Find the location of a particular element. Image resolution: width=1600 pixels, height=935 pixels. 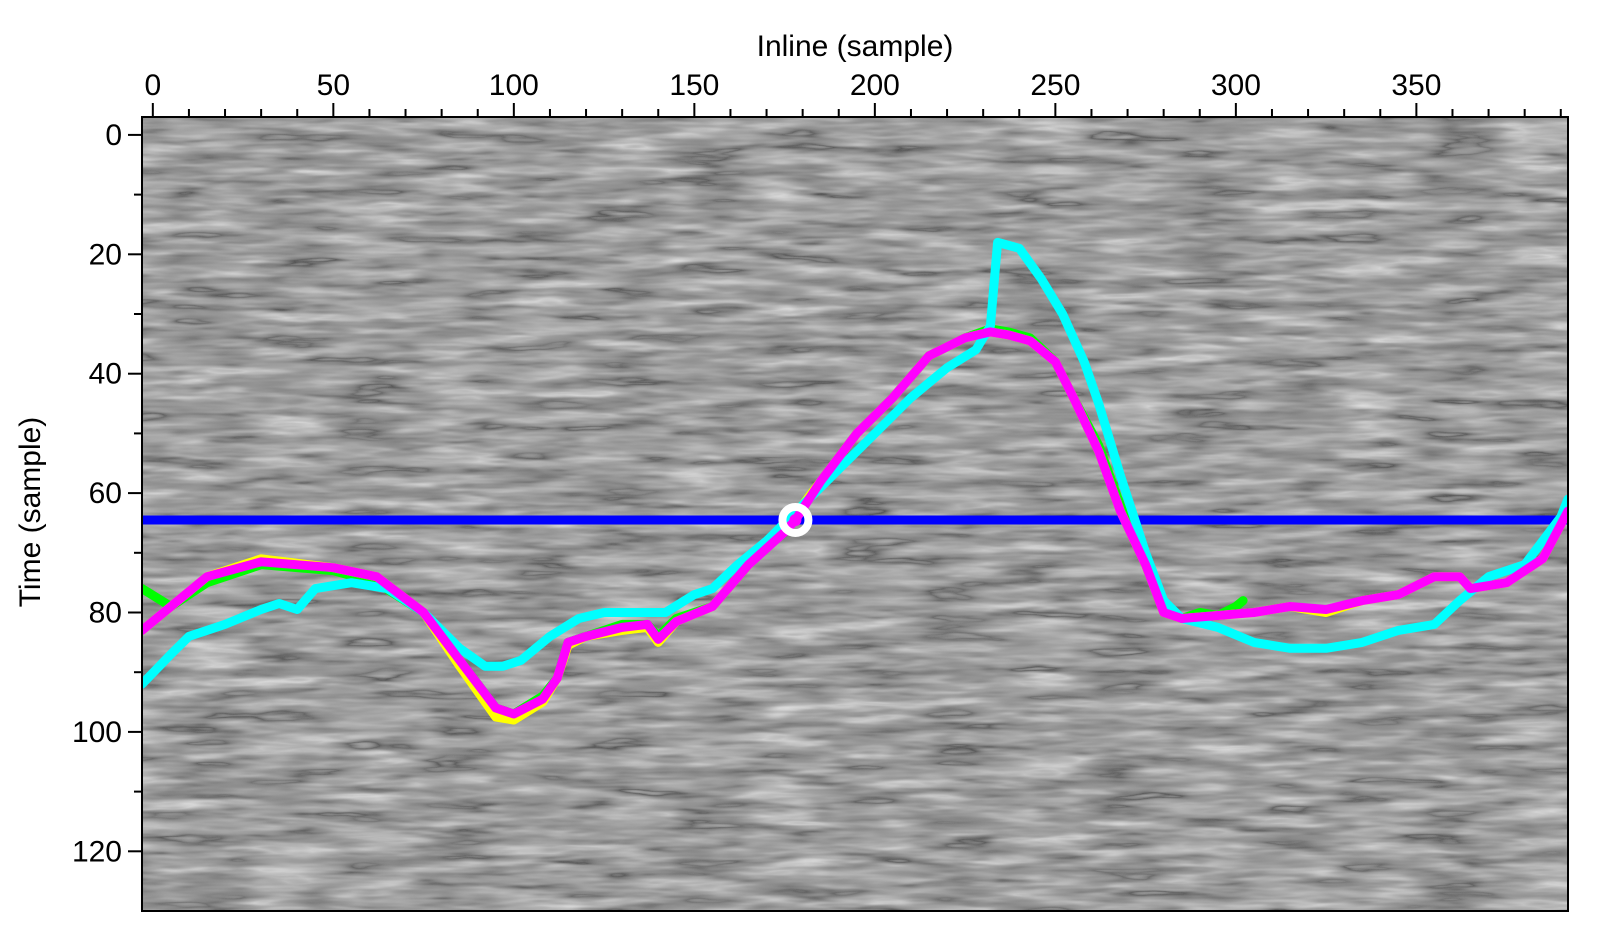

y-axis-label: Time (sample) is located at coordinates (30, 512).